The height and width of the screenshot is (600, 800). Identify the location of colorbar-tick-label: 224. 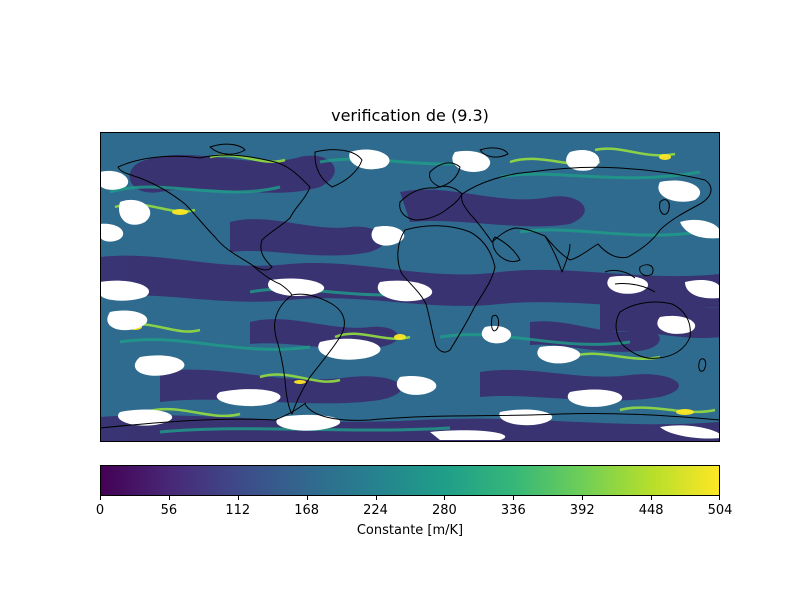
(375, 510).